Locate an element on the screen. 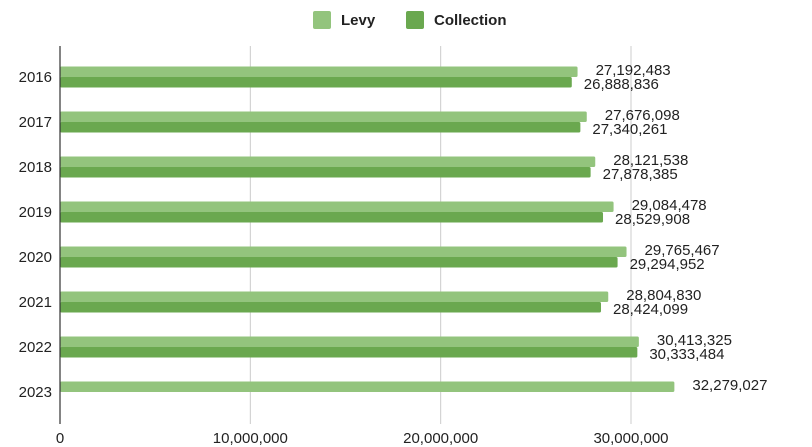  bar-collection-2017 is located at coordinates (320, 127).